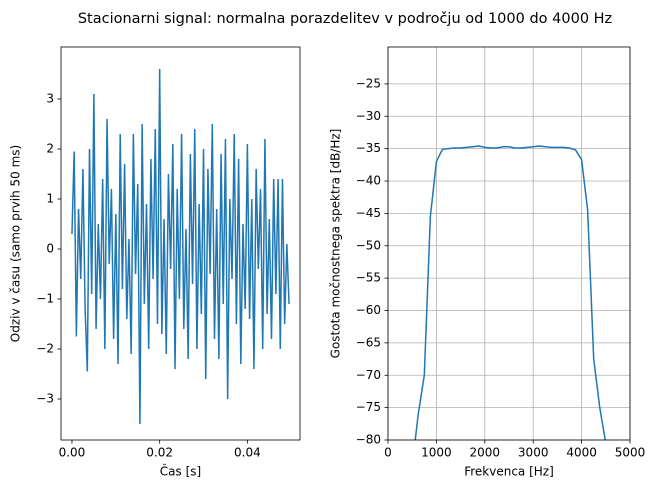 The height and width of the screenshot is (501, 657). What do you see at coordinates (368, 83) in the screenshot?
I see `y-tick-label: −25` at bounding box center [368, 83].